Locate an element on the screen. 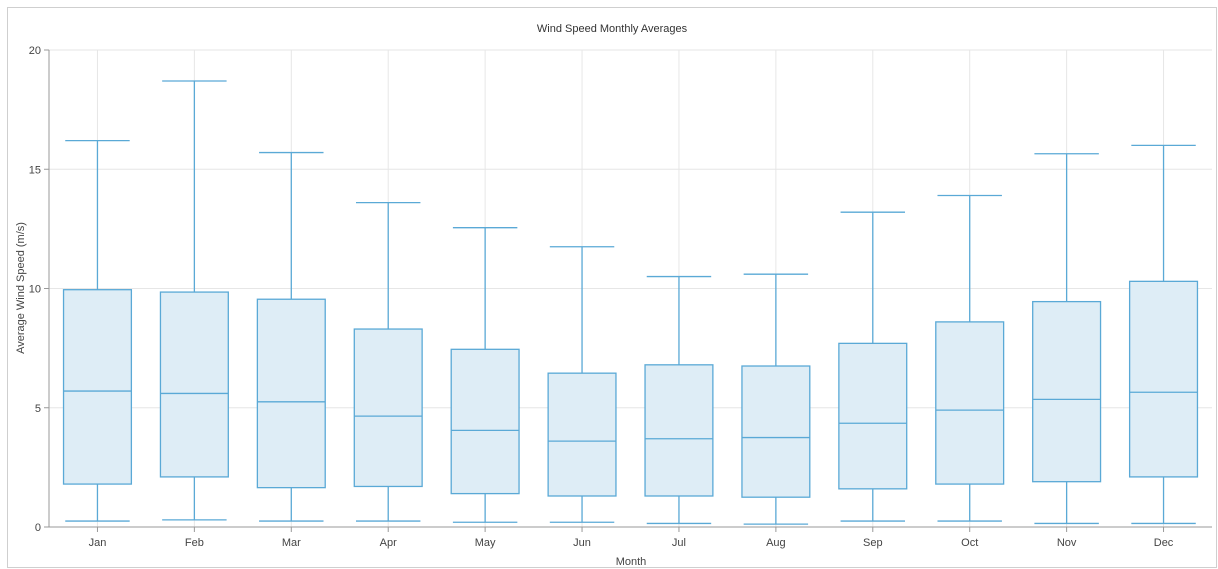  box-apr is located at coordinates (388, 361).